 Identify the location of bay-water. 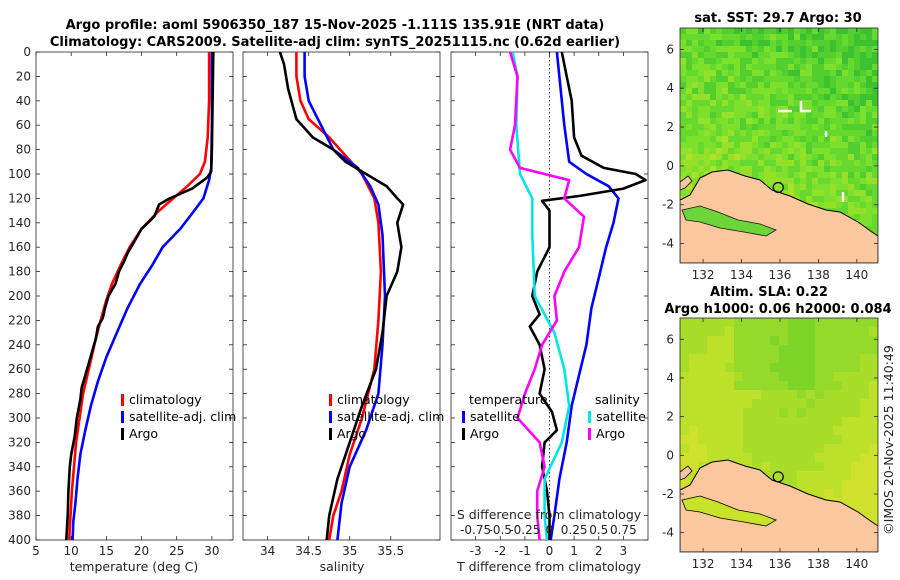
(729, 221).